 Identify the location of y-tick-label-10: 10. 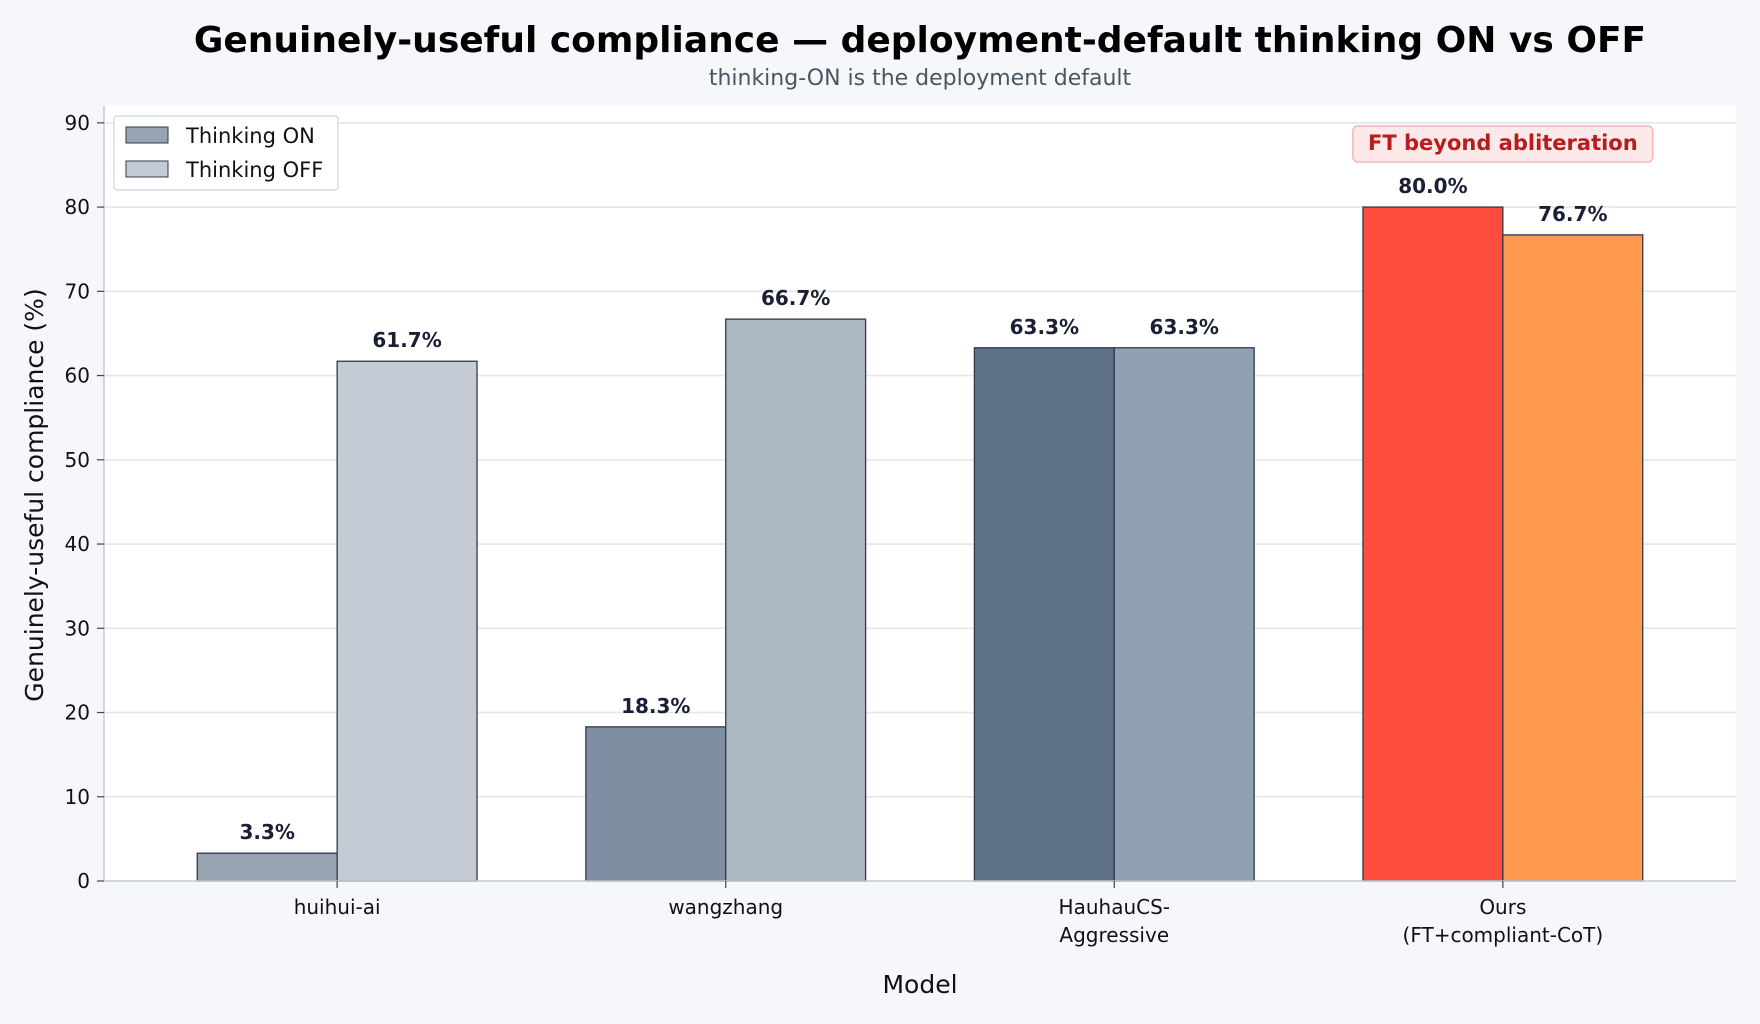
(77, 797).